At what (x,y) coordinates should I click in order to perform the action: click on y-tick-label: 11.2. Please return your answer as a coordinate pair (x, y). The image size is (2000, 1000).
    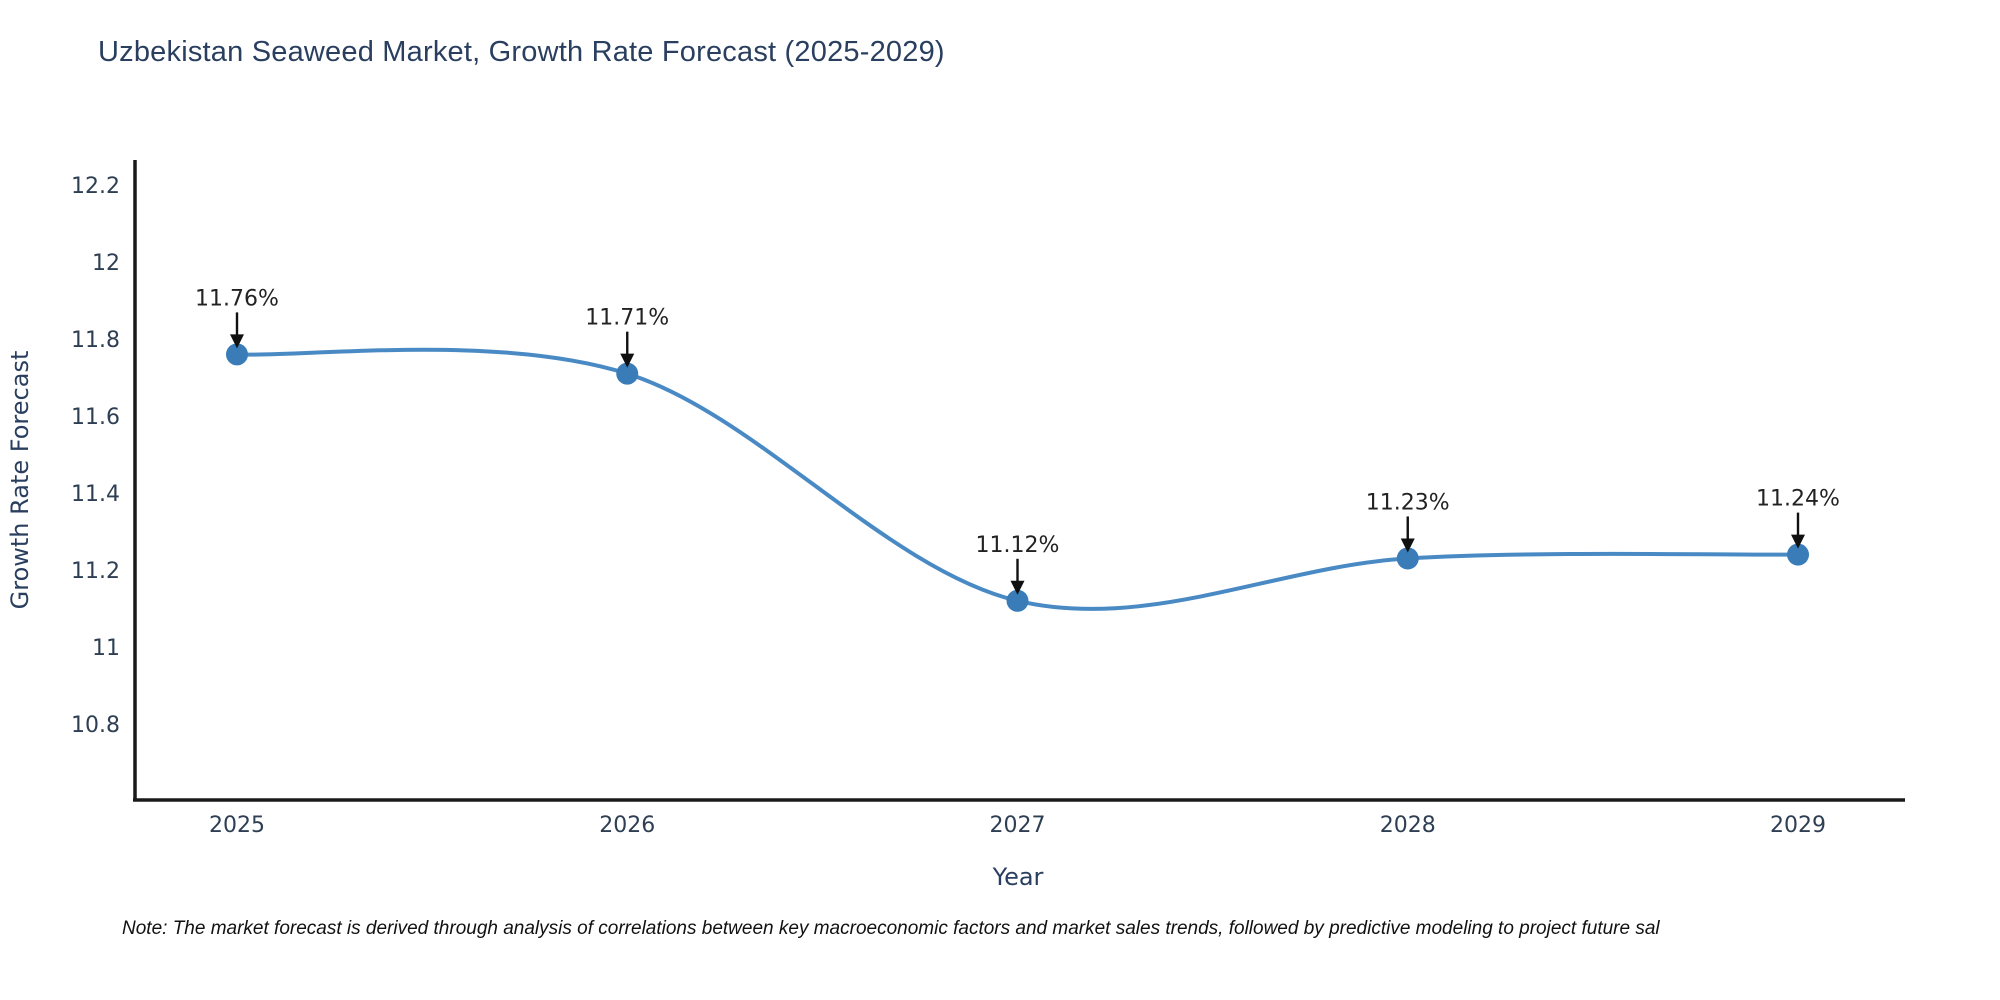
    Looking at the image, I should click on (95, 571).